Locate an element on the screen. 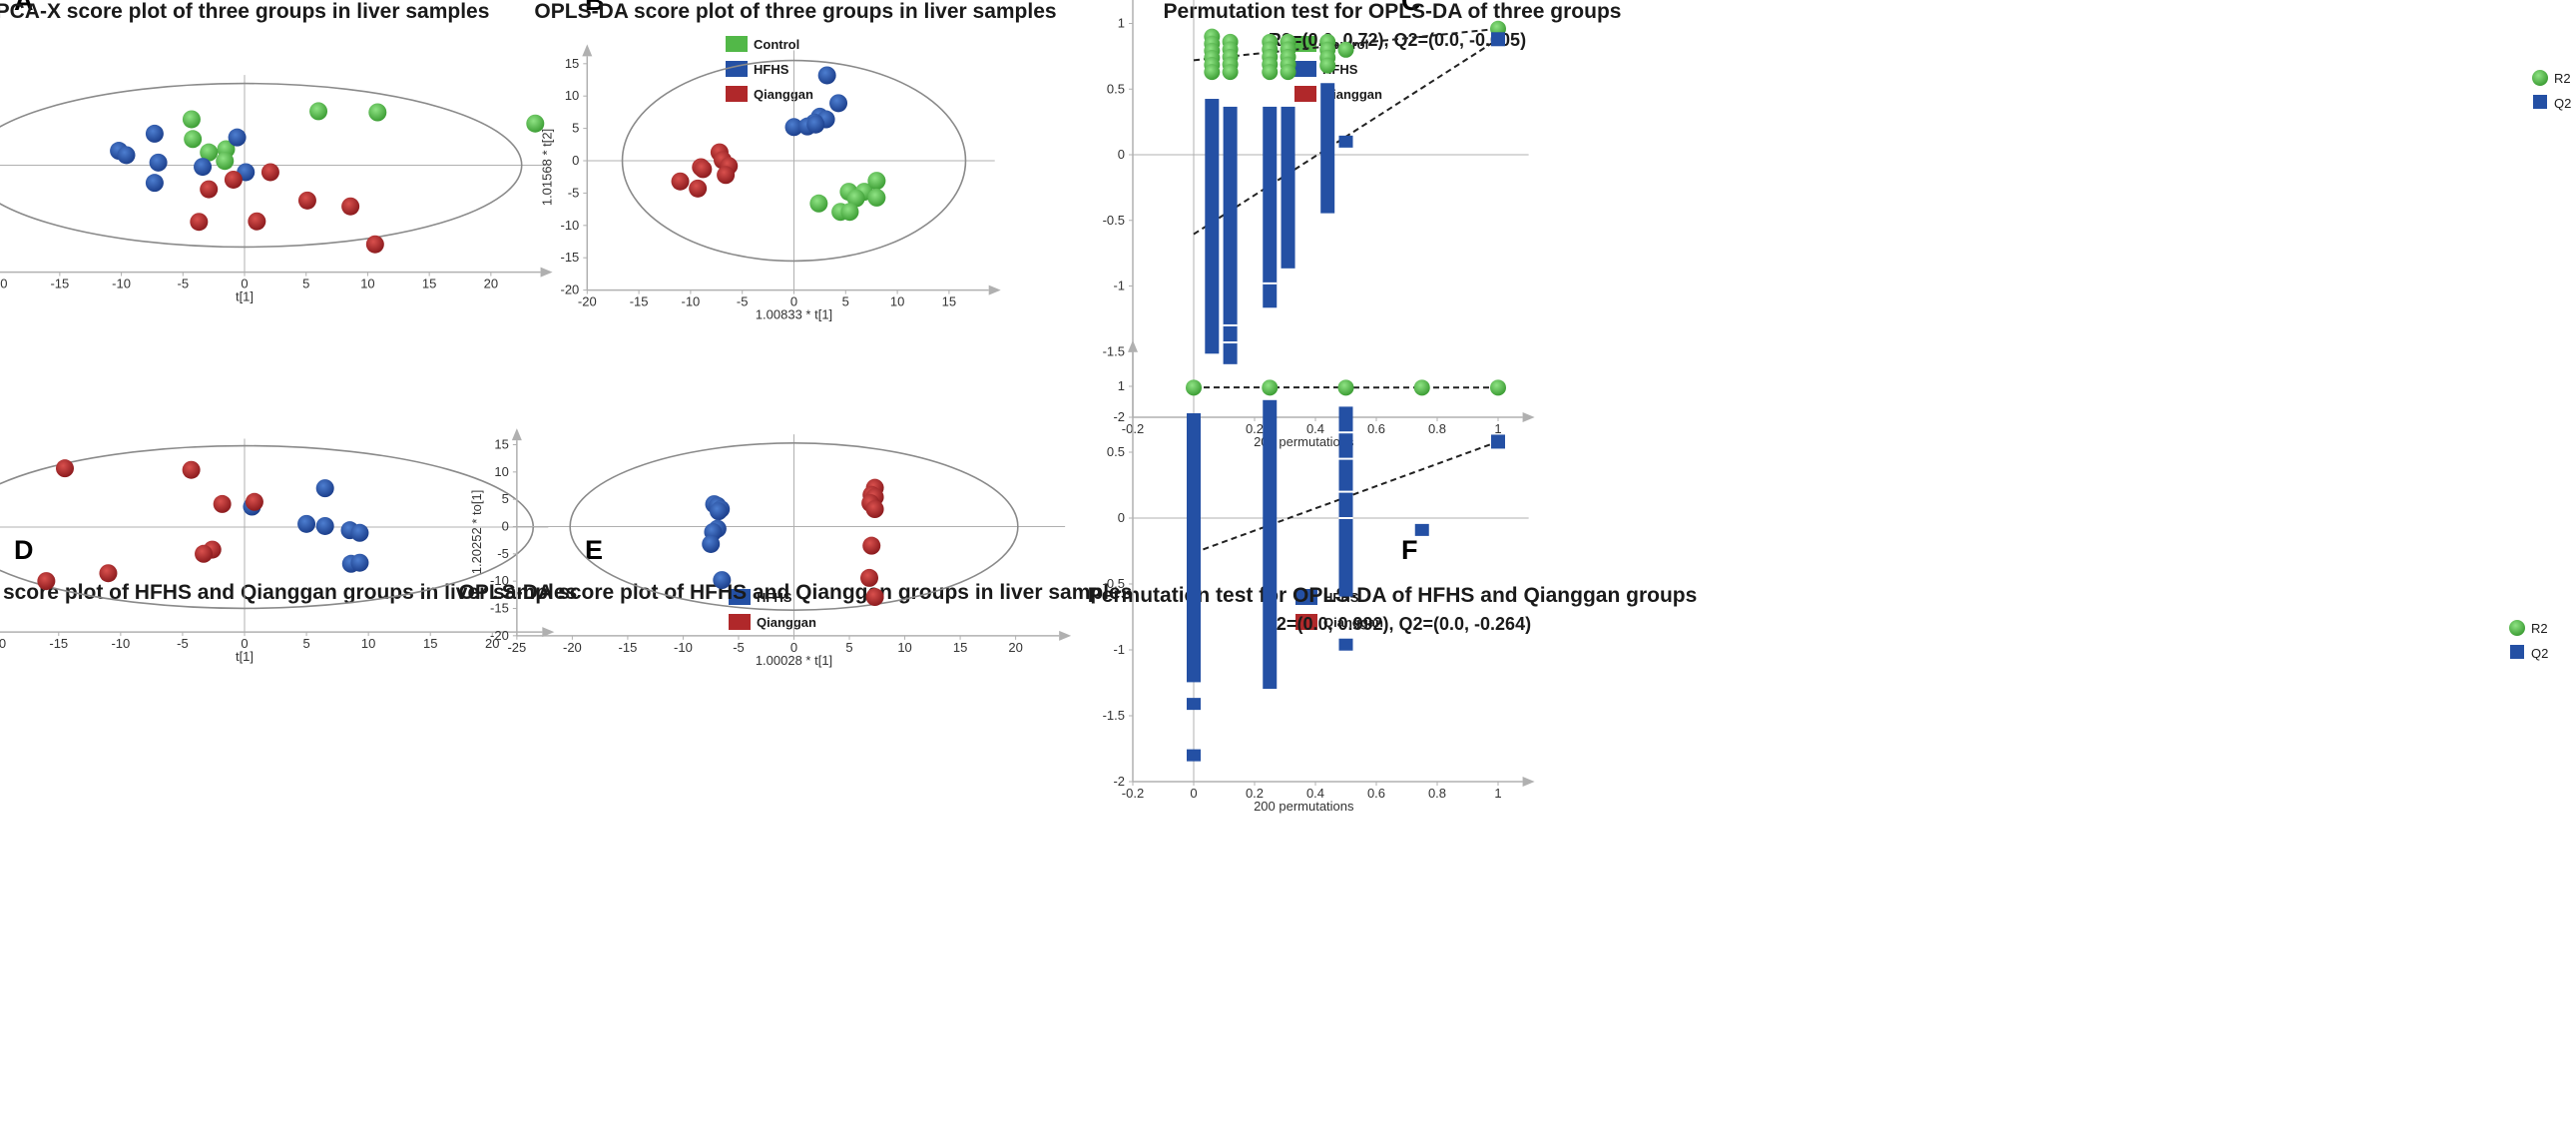 Image resolution: width=2576 pixels, height=1136 pixels. x-tick-label: 1 is located at coordinates (1498, 429).